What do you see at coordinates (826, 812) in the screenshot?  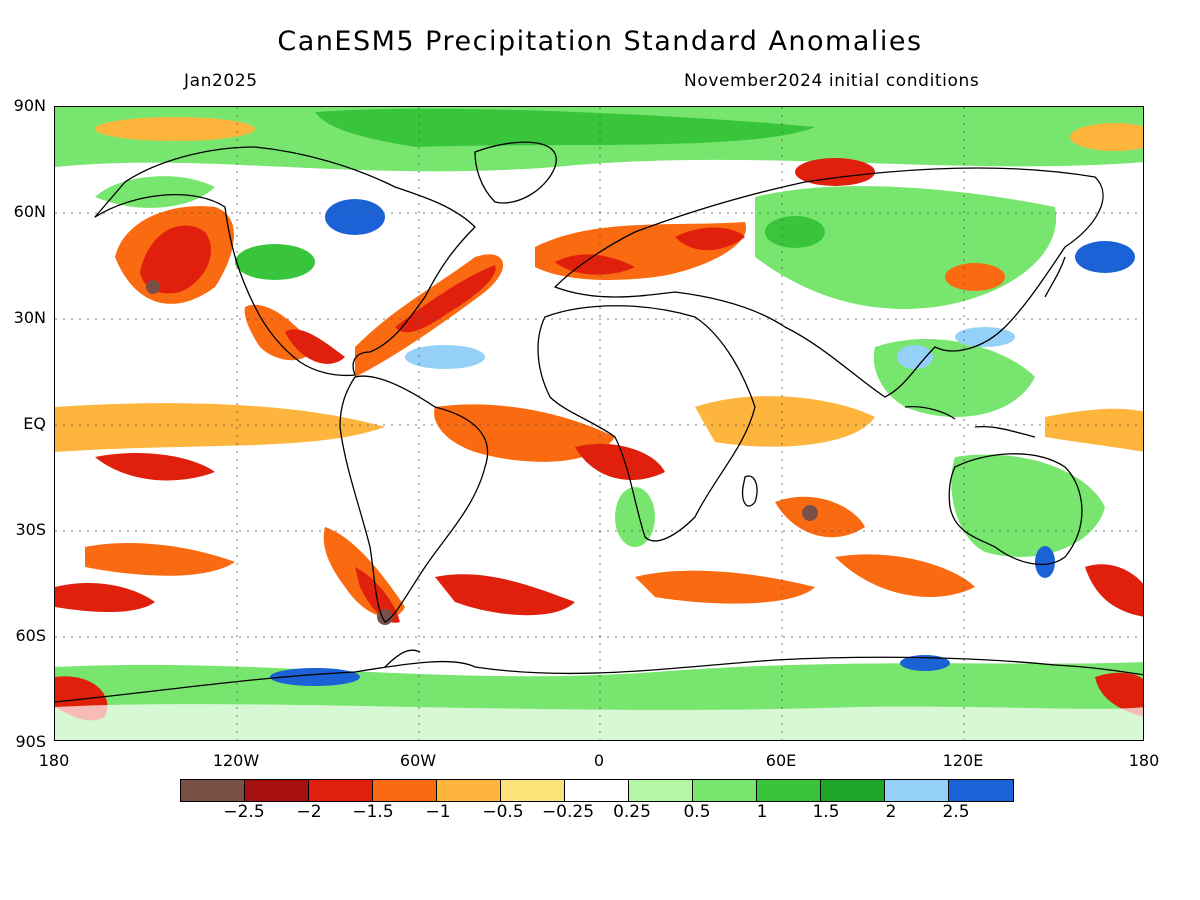 I see `colorbar-label: 1.5` at bounding box center [826, 812].